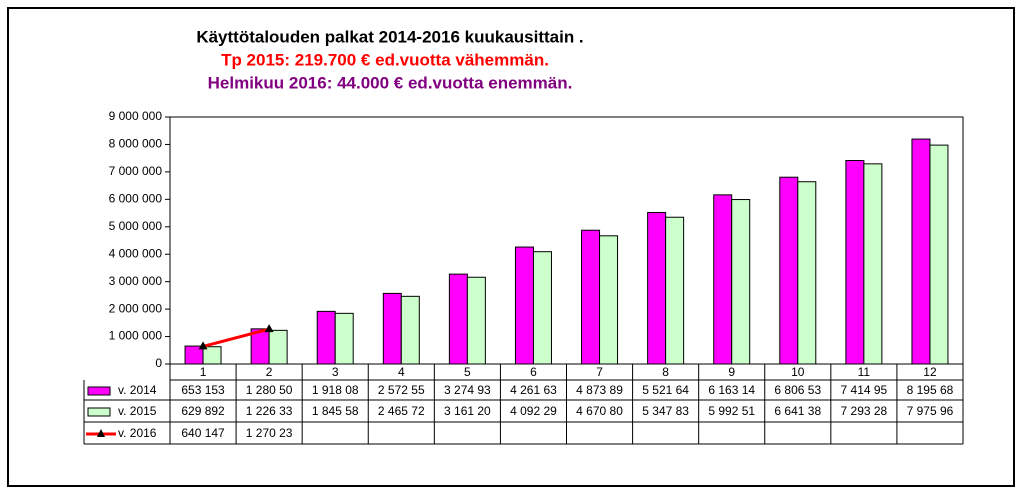 This screenshot has width=1024, height=492. I want to click on x-tick-label: 12, so click(930, 372).